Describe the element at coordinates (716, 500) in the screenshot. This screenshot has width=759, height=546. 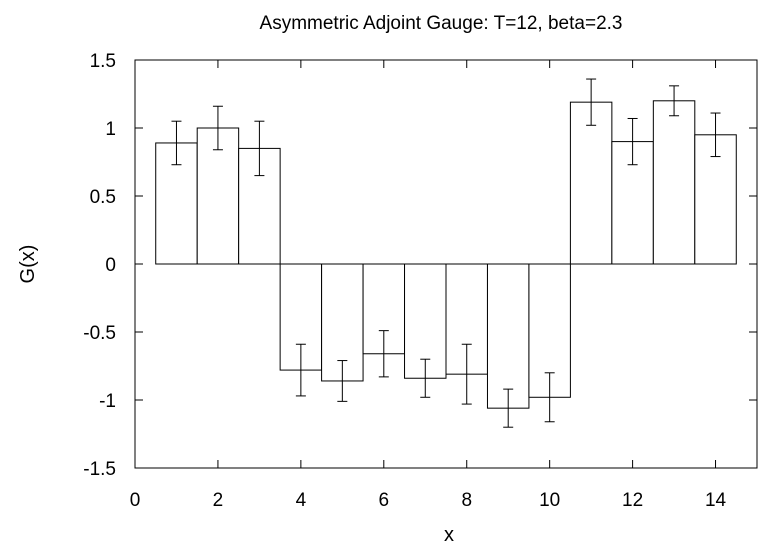
I see `x-tick-label: 14` at that location.